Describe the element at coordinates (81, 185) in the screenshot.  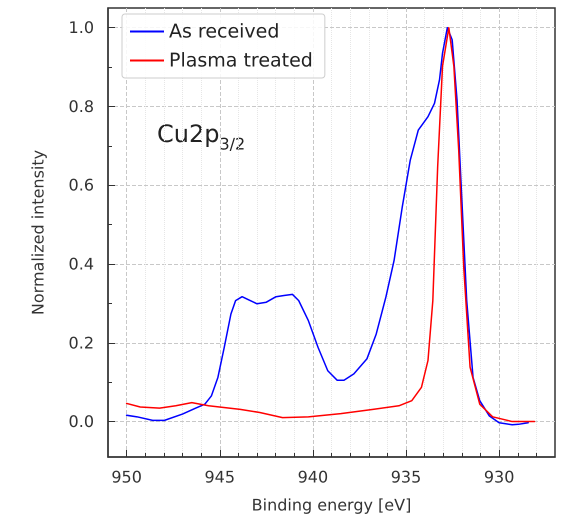
I see `y-tick-label: 0.6` at that location.